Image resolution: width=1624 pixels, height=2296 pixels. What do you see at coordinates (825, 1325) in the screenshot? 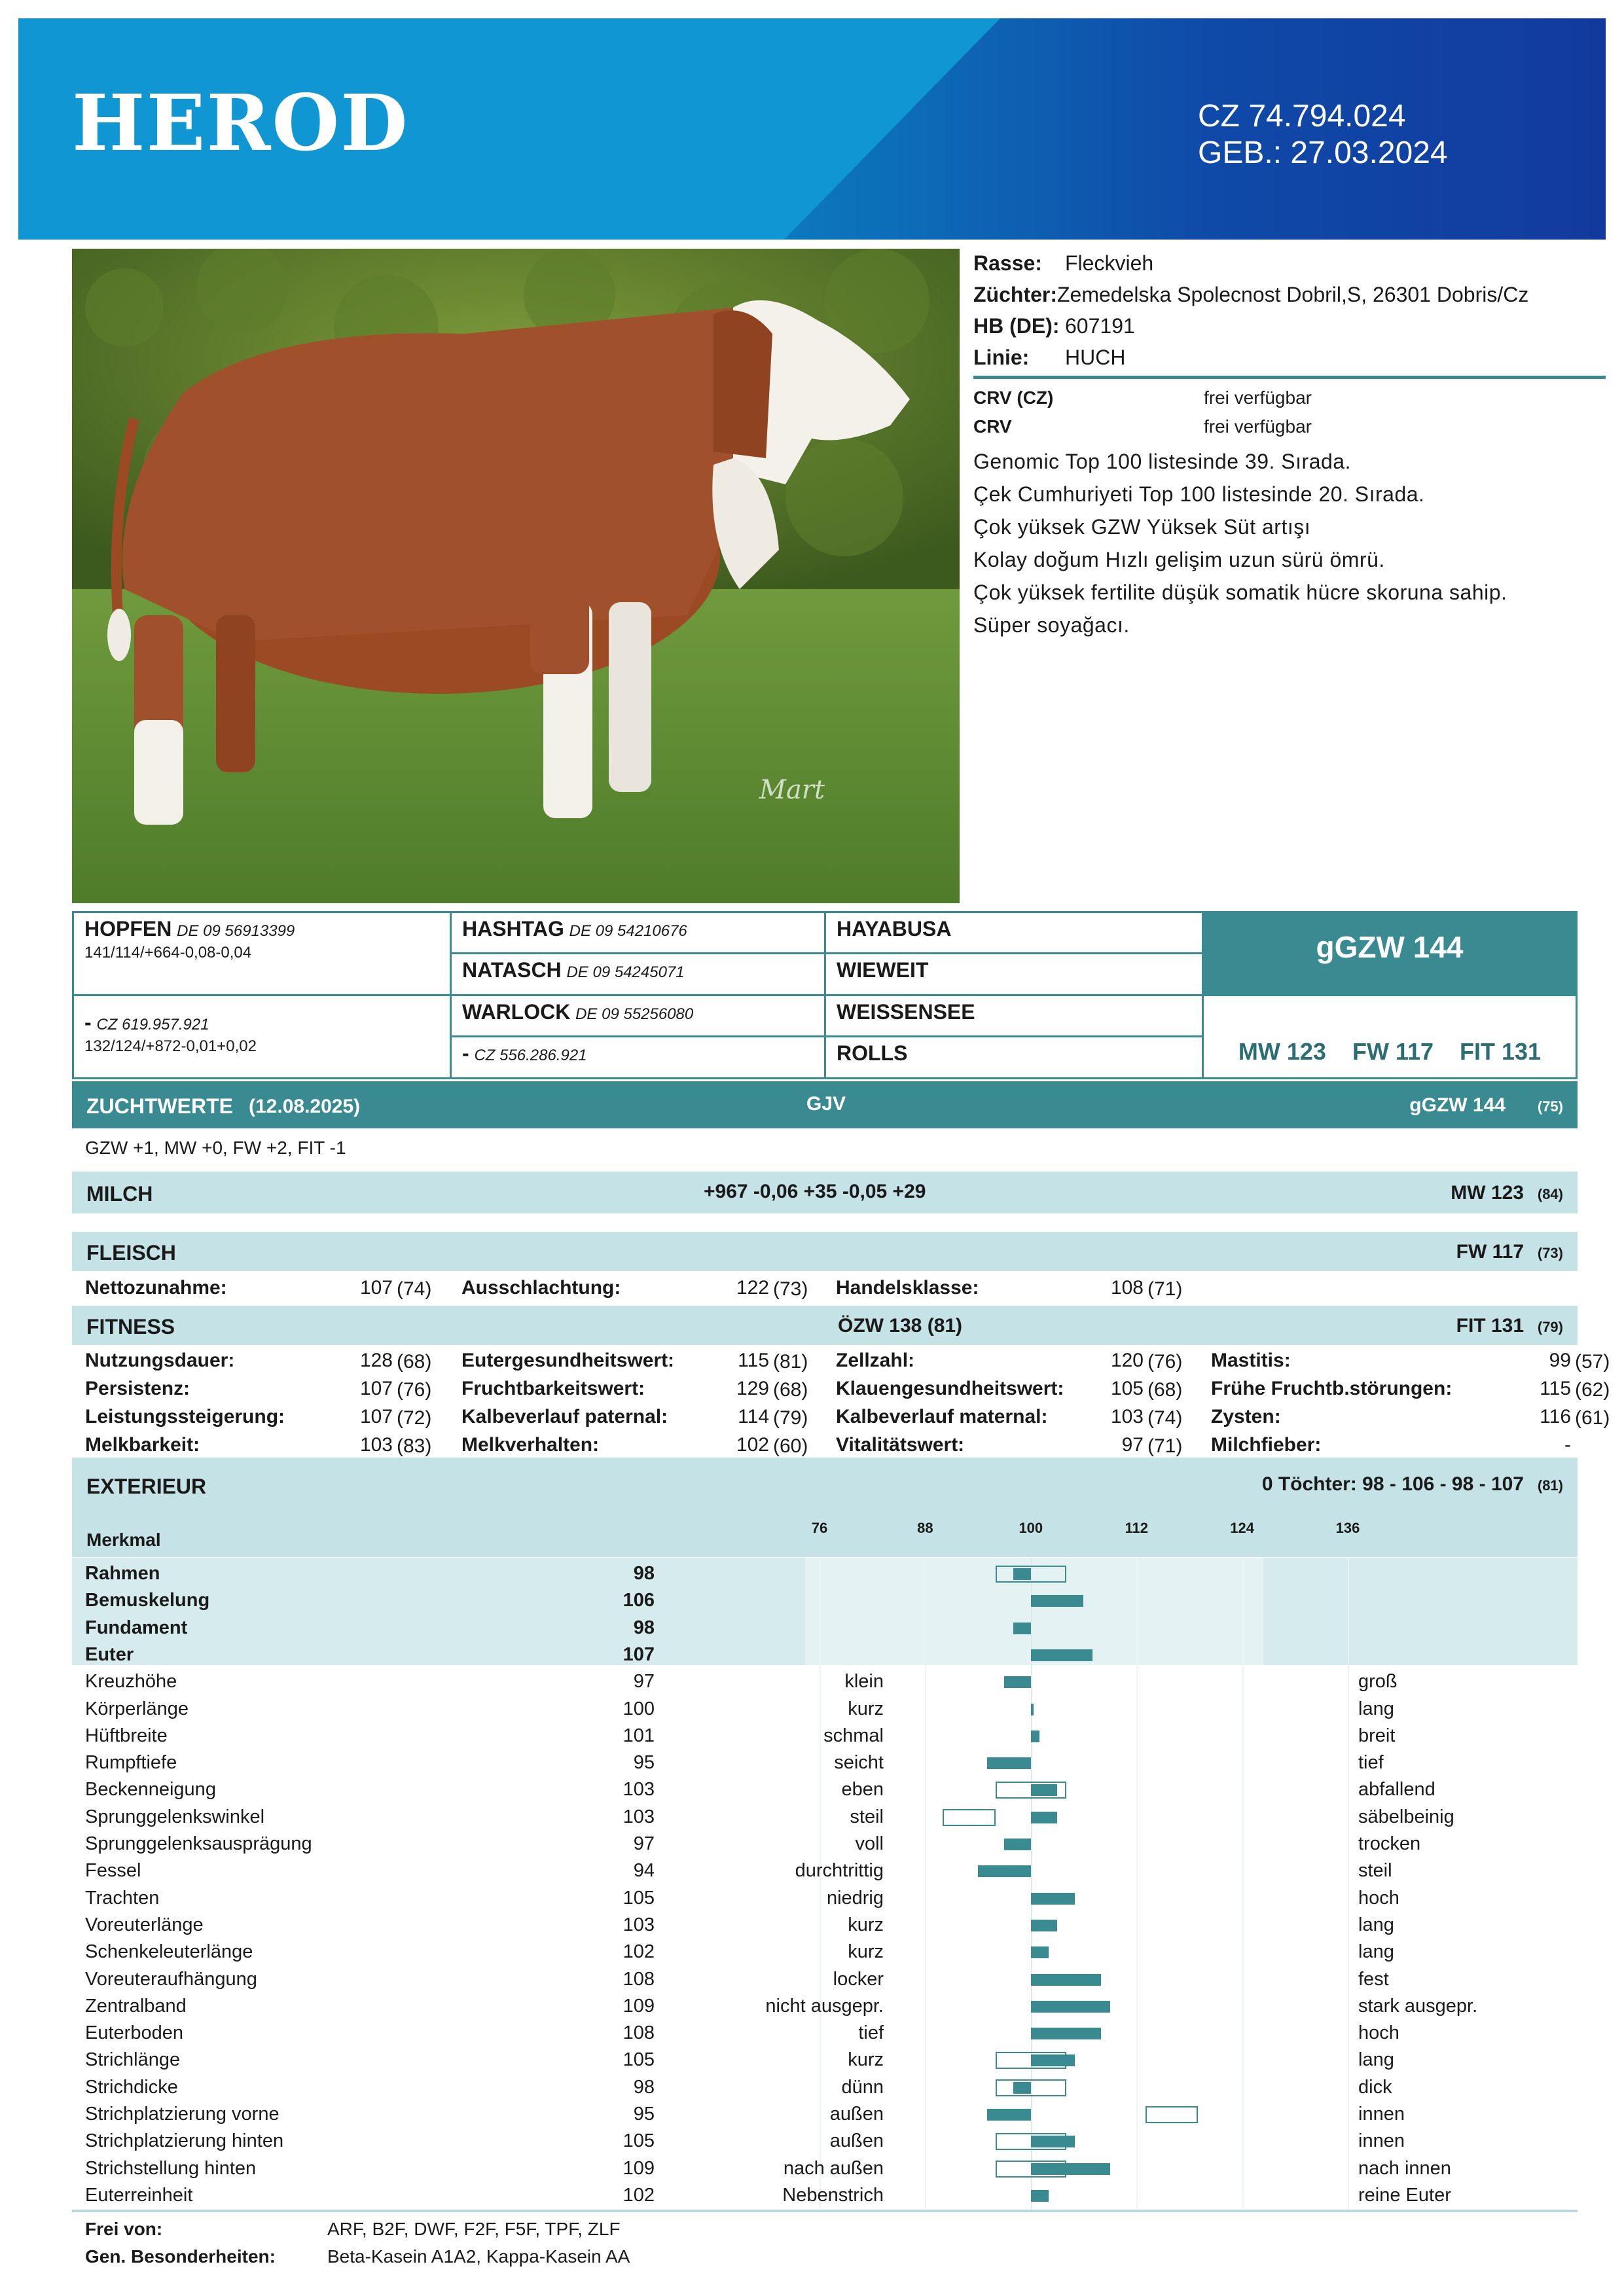
I see `fitness-band: FITNESS ÖZW 138 (81) FIT 131 (79)` at bounding box center [825, 1325].